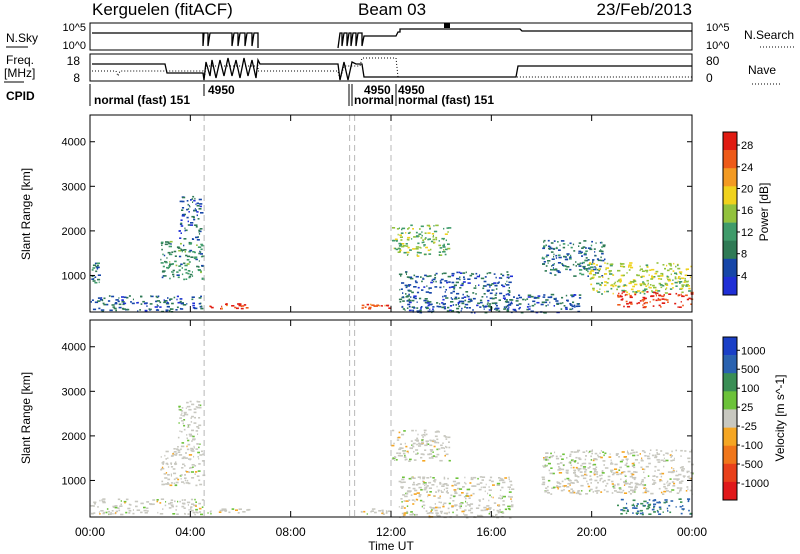 This screenshot has height=554, width=800. Describe the element at coordinates (730, 382) in the screenshot. I see `colorbar-bin` at that location.